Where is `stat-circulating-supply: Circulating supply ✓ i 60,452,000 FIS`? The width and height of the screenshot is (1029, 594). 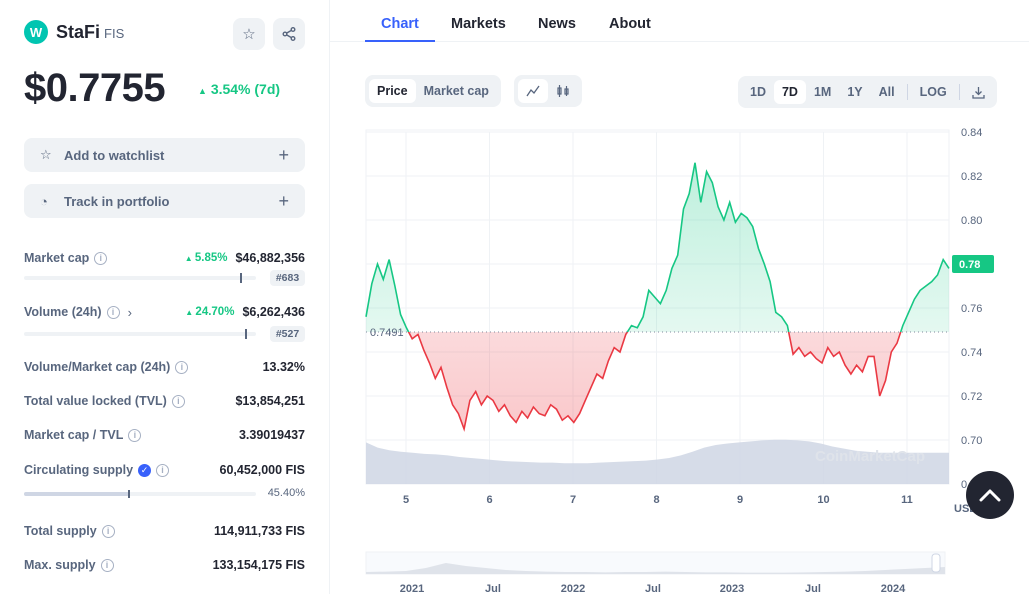 stat-circulating-supply: Circulating supply ✓ i 60,452,000 FIS is located at coordinates (164, 470).